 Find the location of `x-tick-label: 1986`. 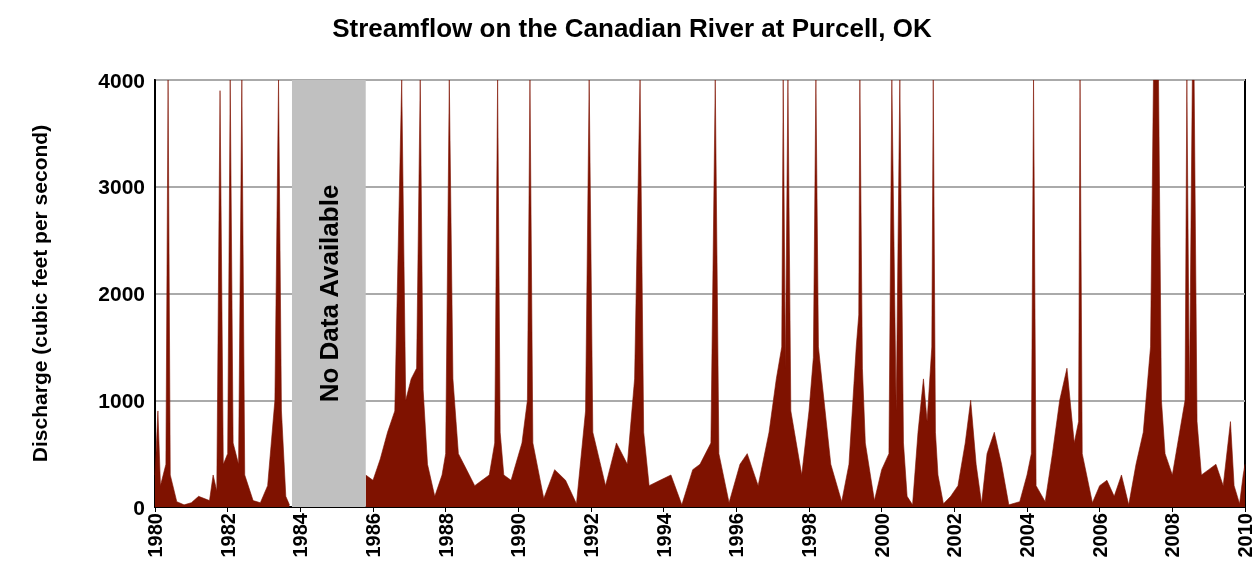

x-tick-label: 1986 is located at coordinates (373, 535).